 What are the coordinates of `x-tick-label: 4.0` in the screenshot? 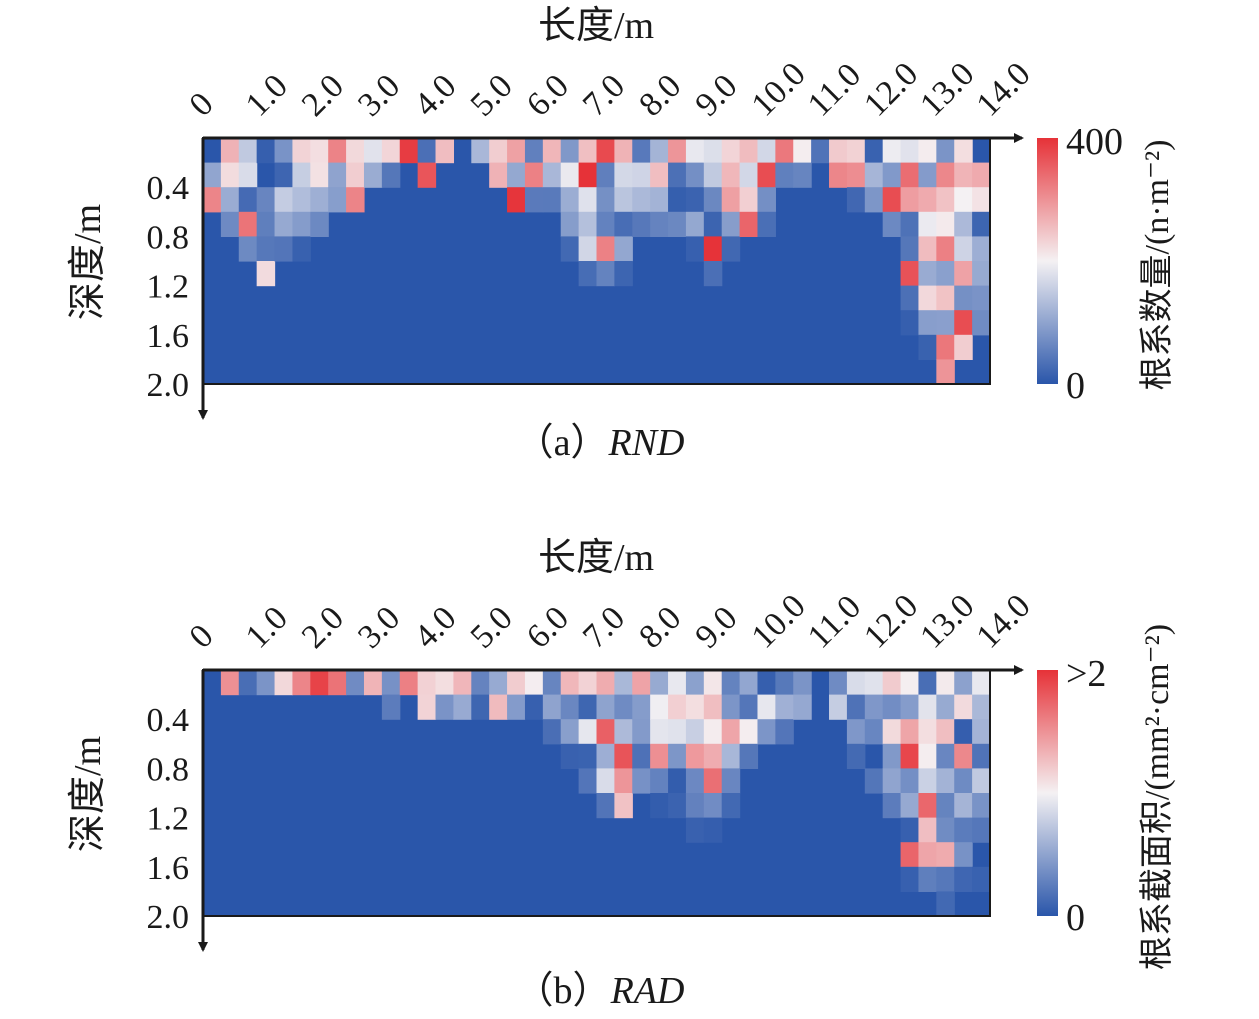 It's located at (435, 95).